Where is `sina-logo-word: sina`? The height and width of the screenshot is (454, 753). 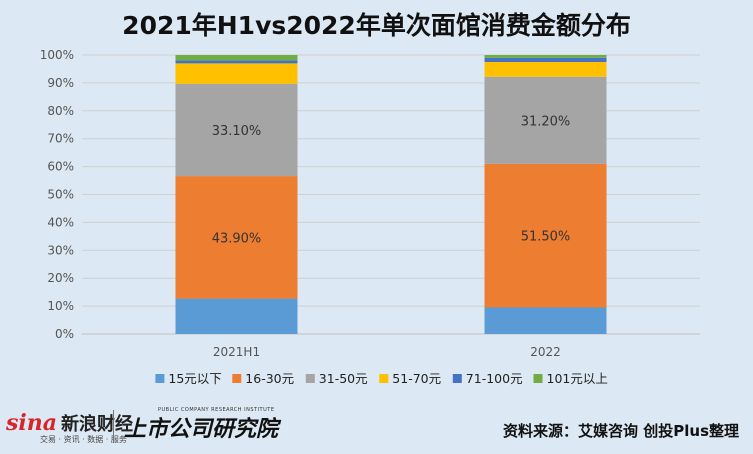
sina-logo-word: sina is located at coordinates (31, 423).